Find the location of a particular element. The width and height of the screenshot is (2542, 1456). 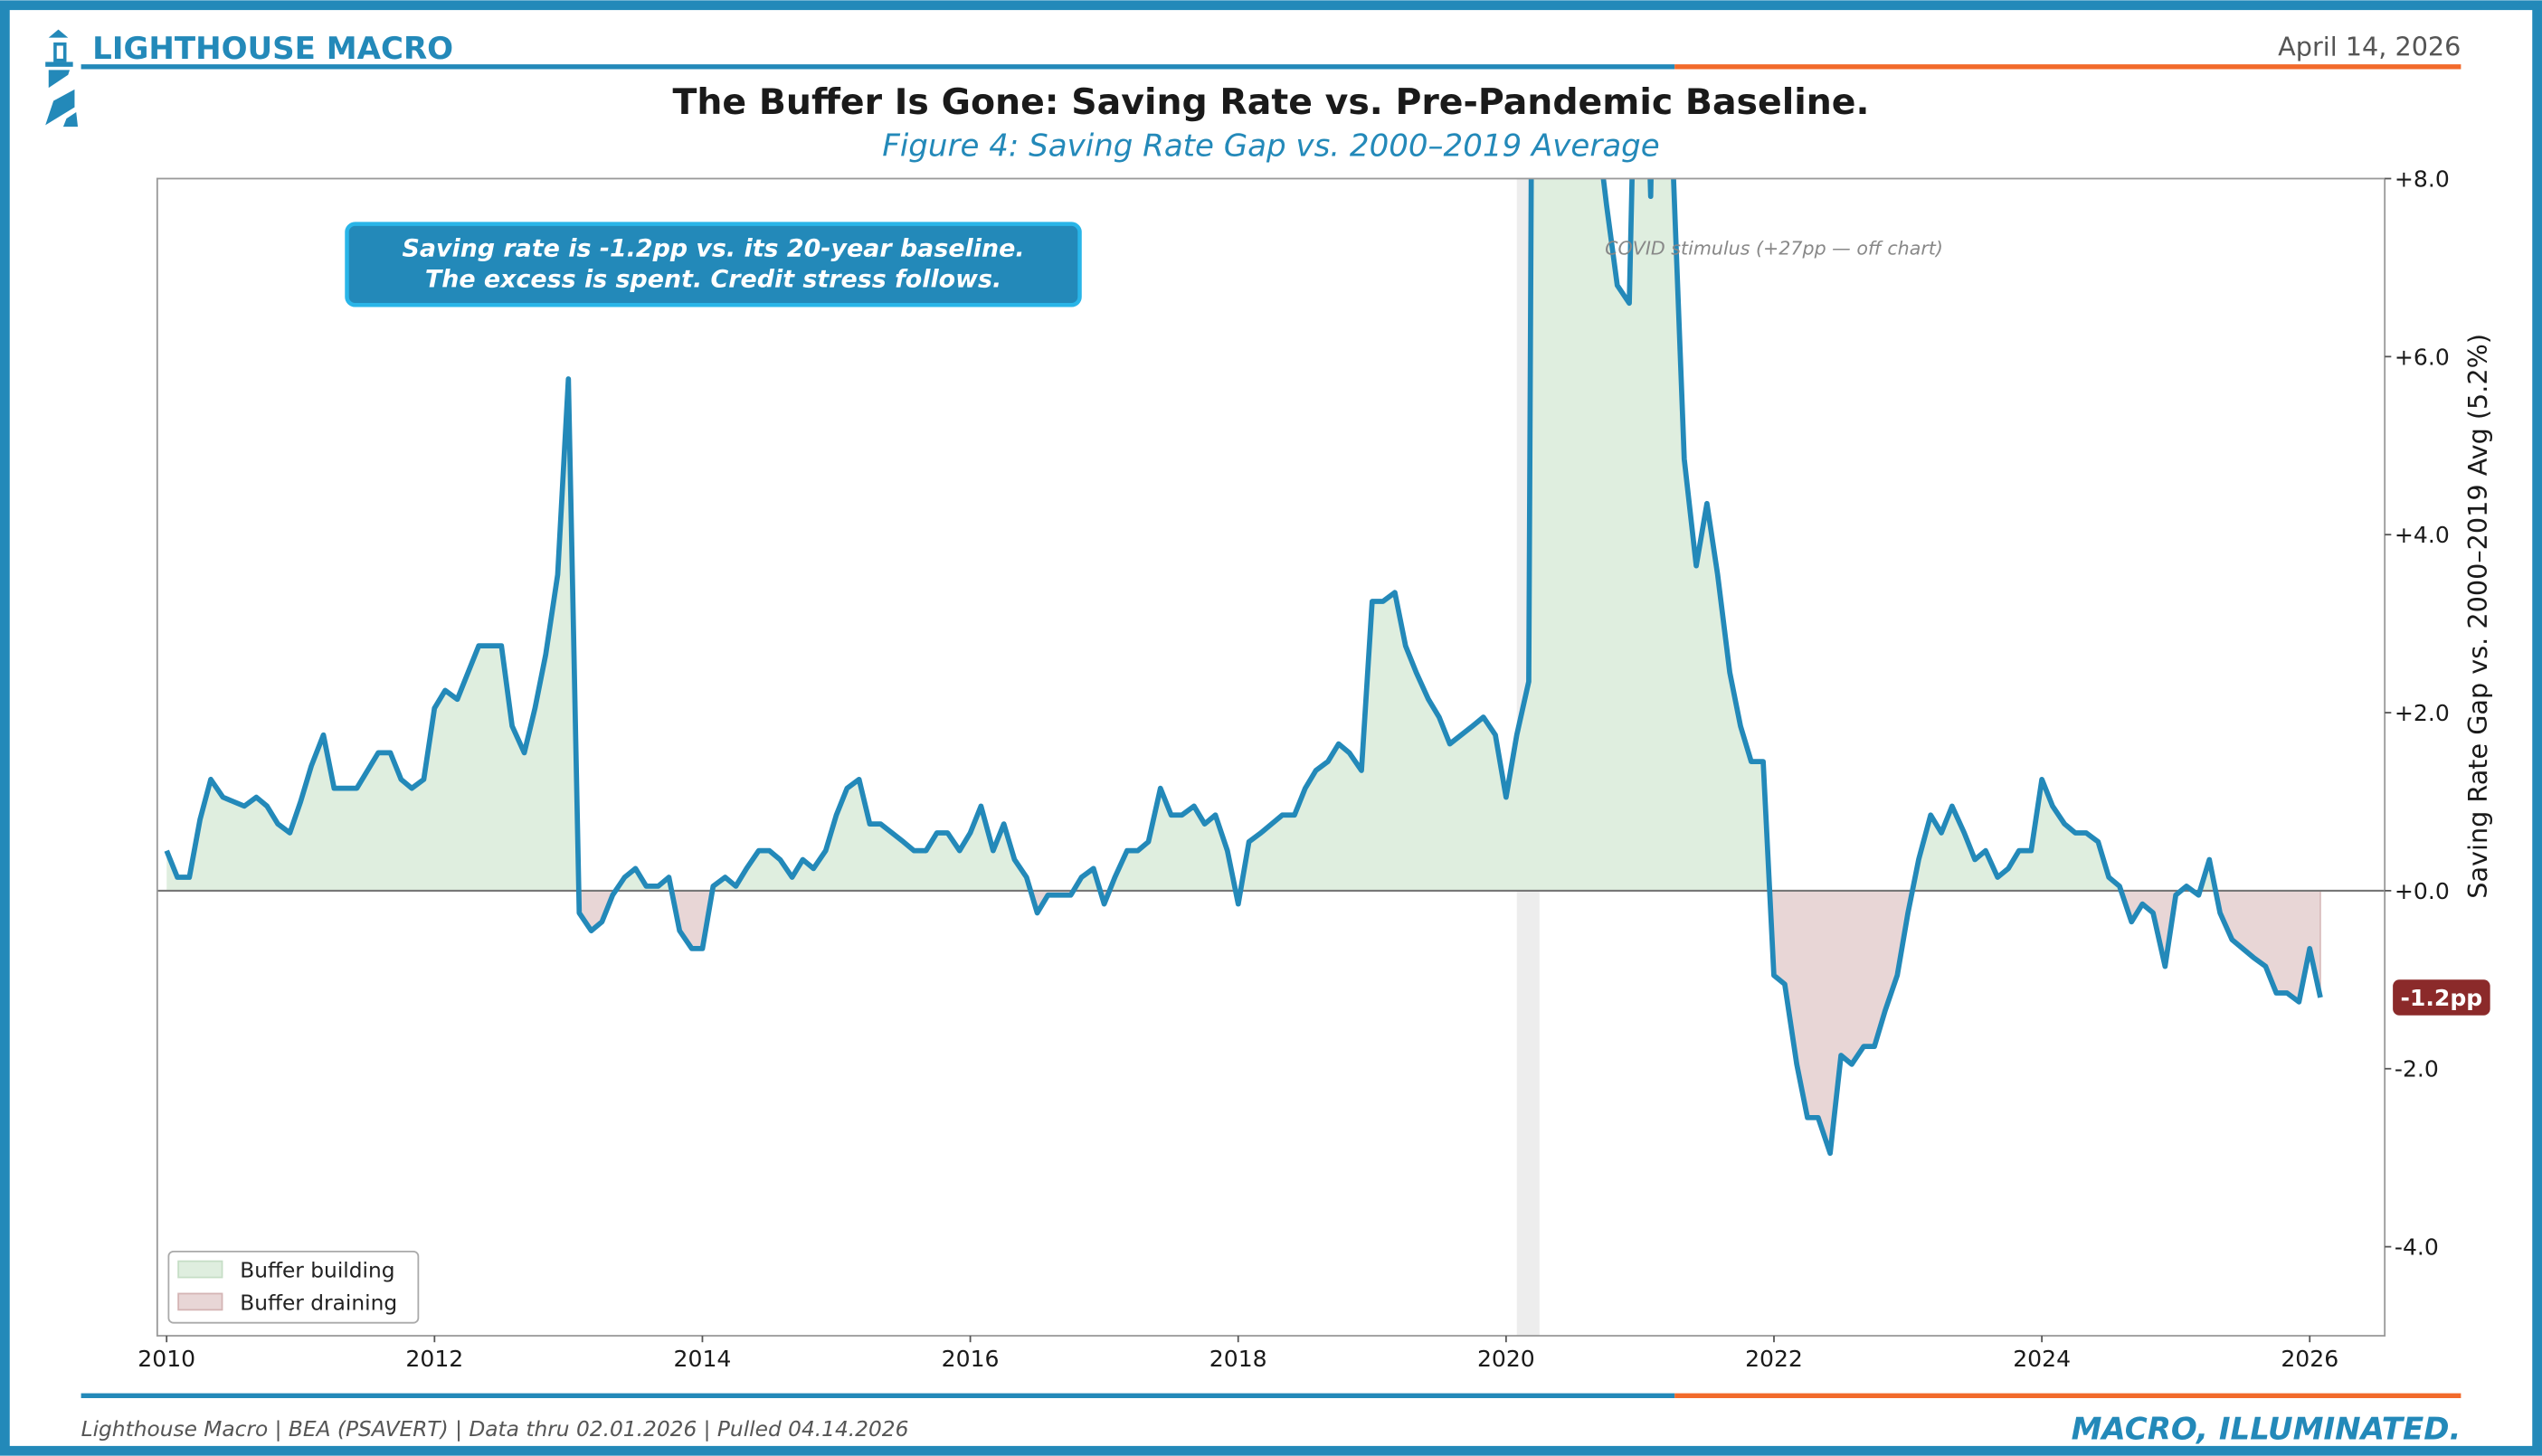

covid-annotation: COVID stimulus (+27pp — off chart) is located at coordinates (1774, 249).